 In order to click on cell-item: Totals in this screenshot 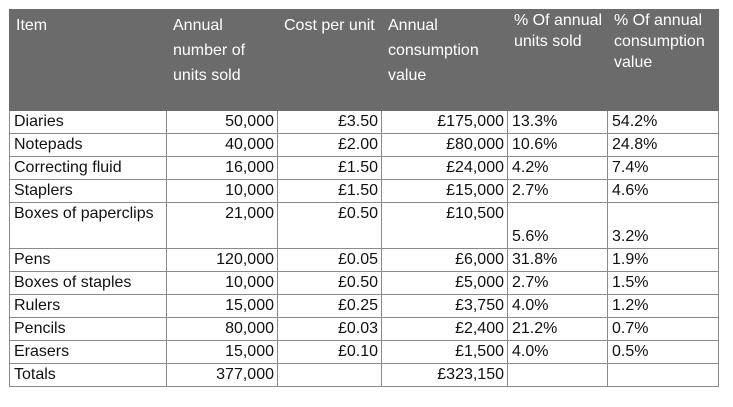, I will do `click(88, 375)`.